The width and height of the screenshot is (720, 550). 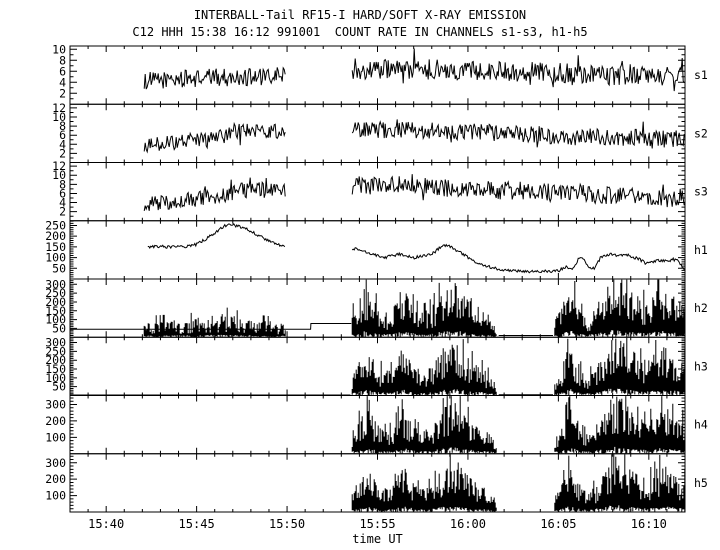 I want to click on series-h1-seg1, so click(x=518, y=258).